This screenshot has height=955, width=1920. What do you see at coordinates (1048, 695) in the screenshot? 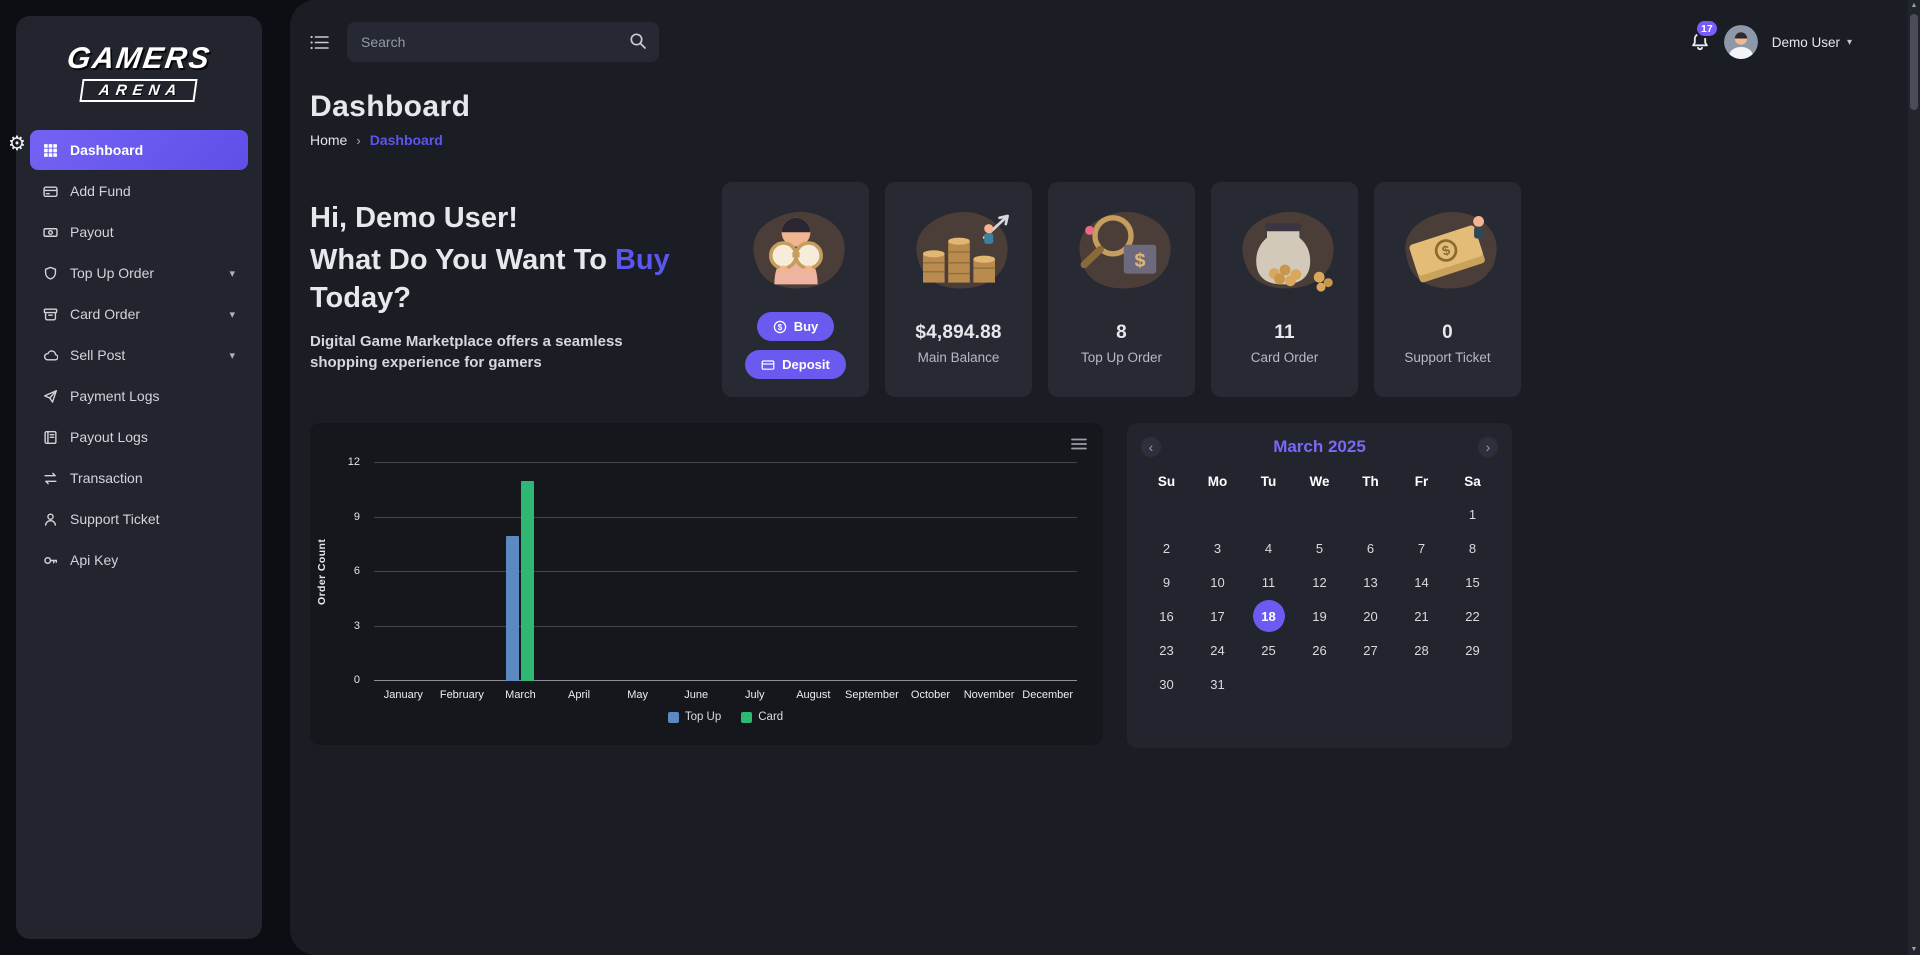
I see `x-axis-label: December` at bounding box center [1048, 695].